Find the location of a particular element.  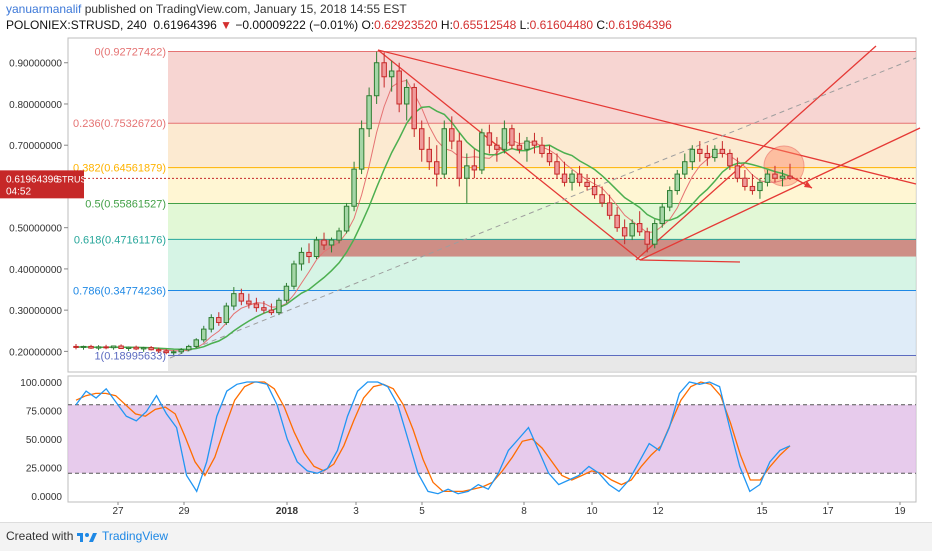

low-label: L: is located at coordinates (524, 25).